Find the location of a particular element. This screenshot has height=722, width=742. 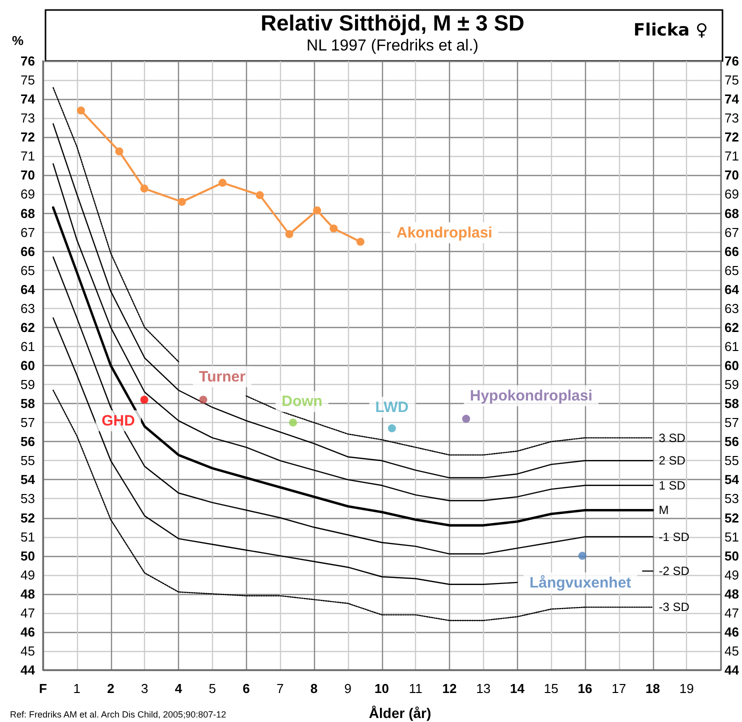

y2-tick-label: 66 is located at coordinates (732, 251).